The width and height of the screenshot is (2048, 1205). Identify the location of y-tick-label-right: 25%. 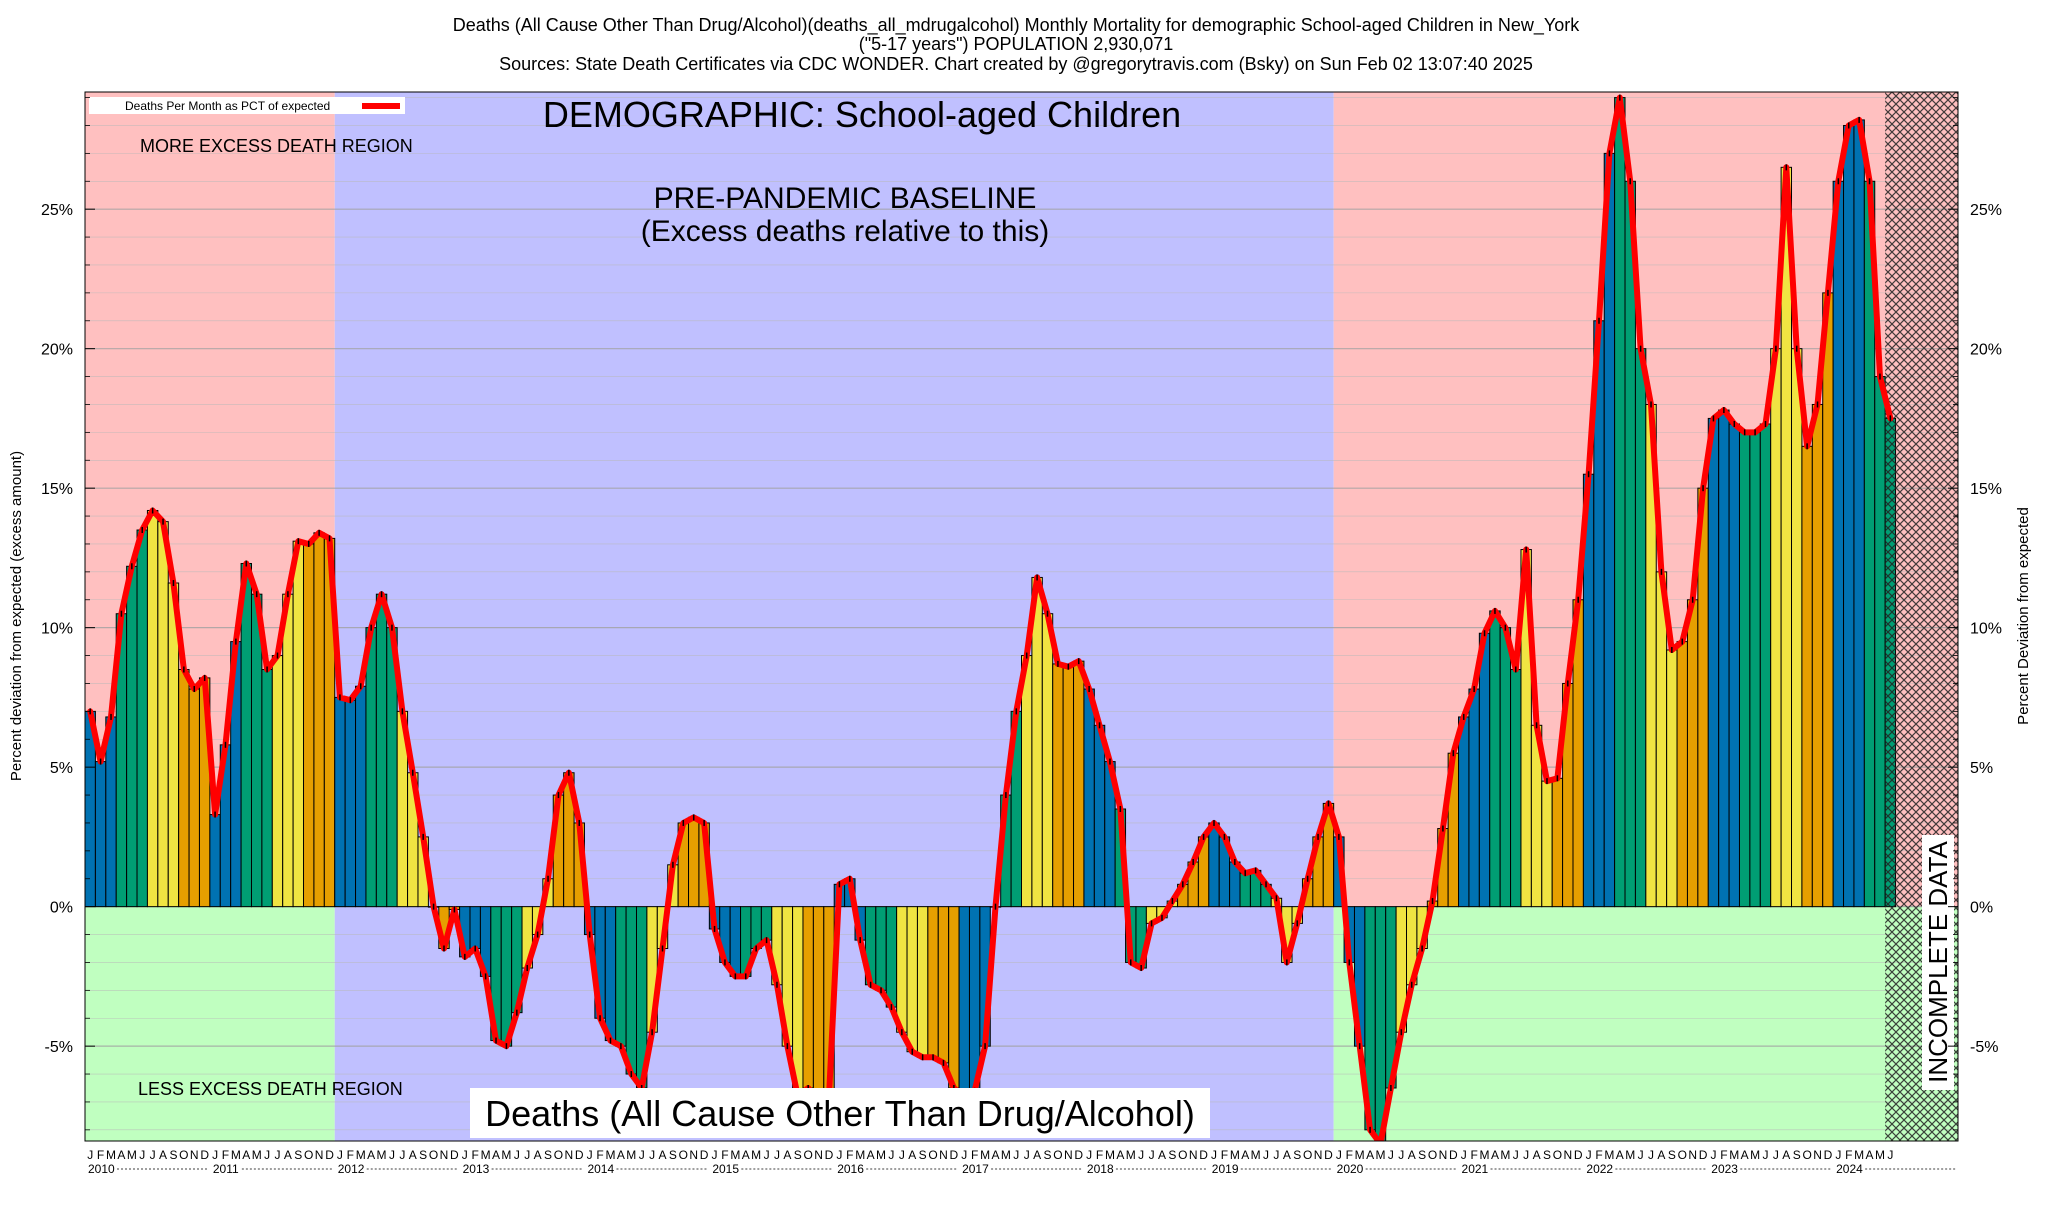
(1986, 210).